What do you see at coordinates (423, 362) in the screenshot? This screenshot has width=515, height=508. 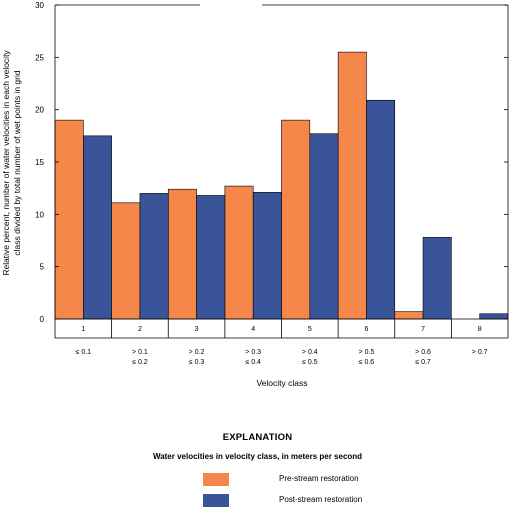 I see `x-range-lower-7: ≤ 0.7` at bounding box center [423, 362].